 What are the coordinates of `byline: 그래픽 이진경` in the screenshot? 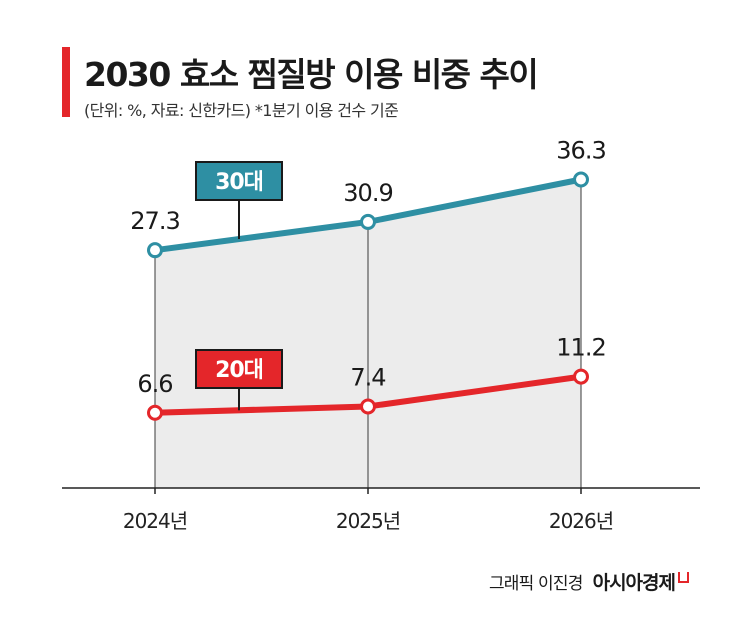 It's located at (535, 584).